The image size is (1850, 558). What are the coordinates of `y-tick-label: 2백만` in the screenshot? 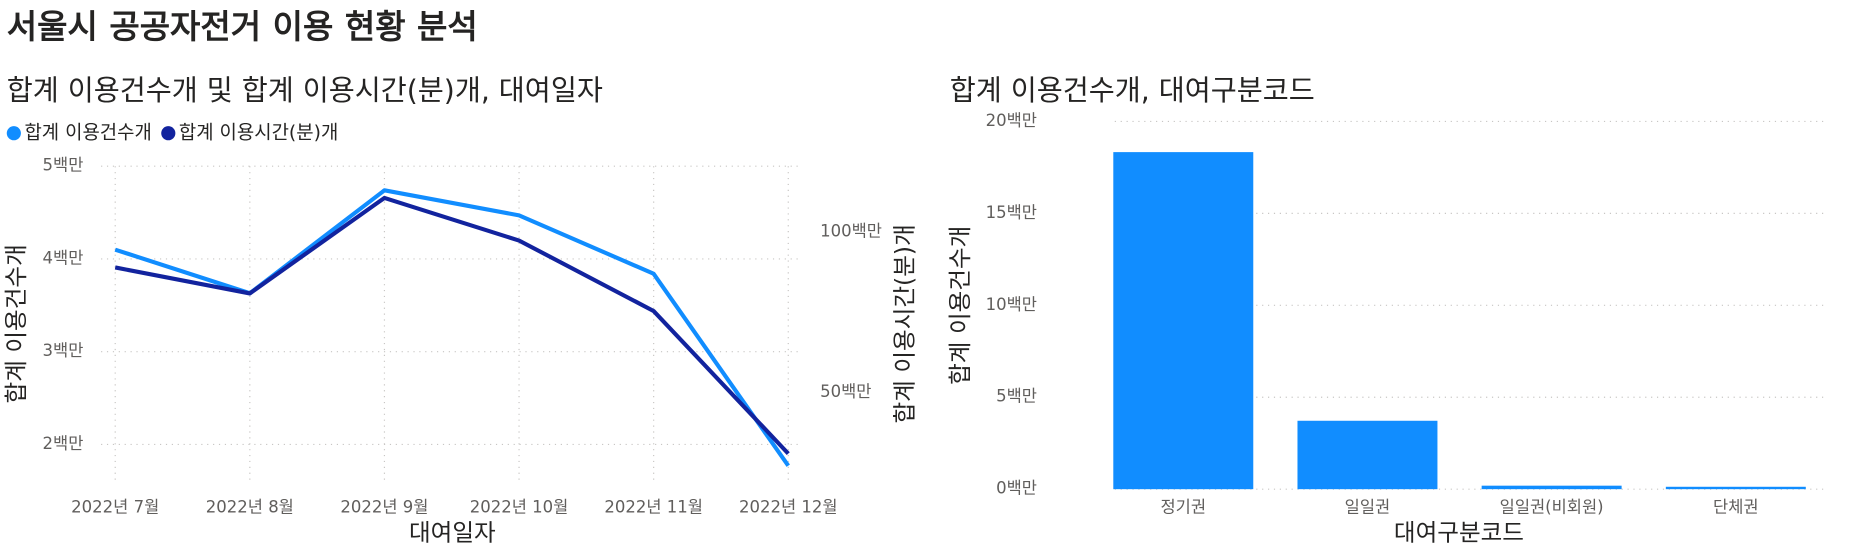 It's located at (63, 443).